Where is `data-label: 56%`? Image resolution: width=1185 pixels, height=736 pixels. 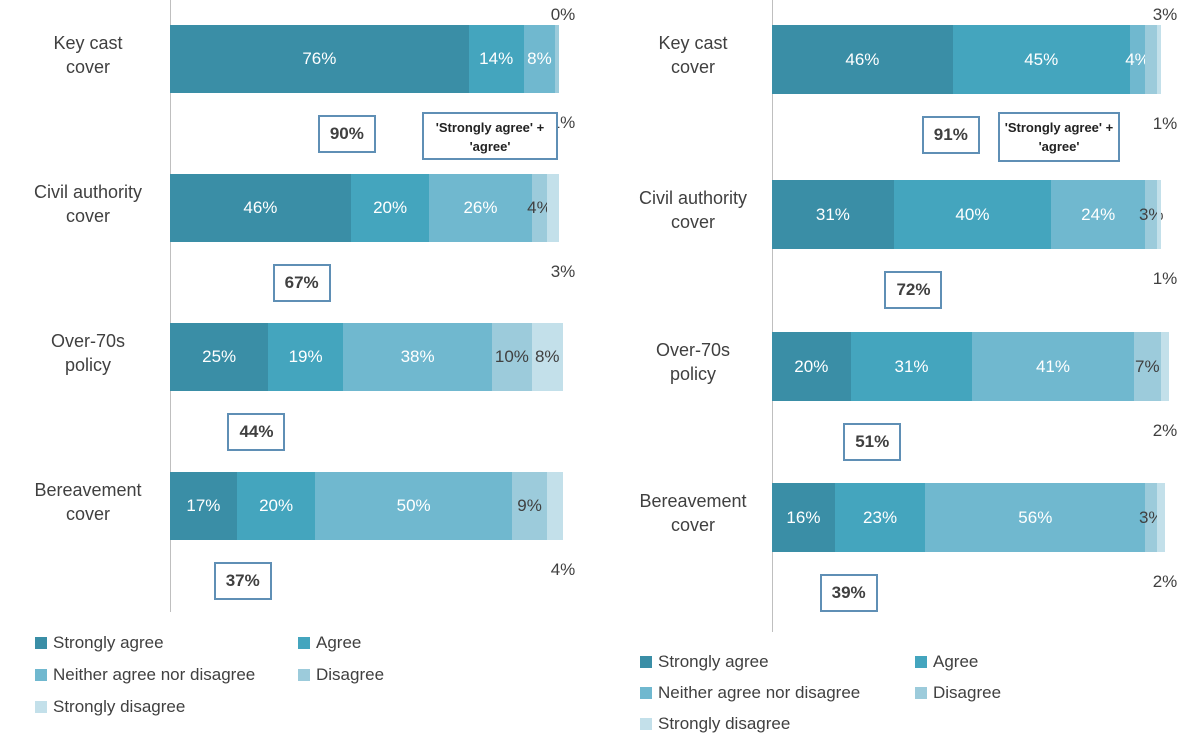
data-label: 56% is located at coordinates (1035, 517).